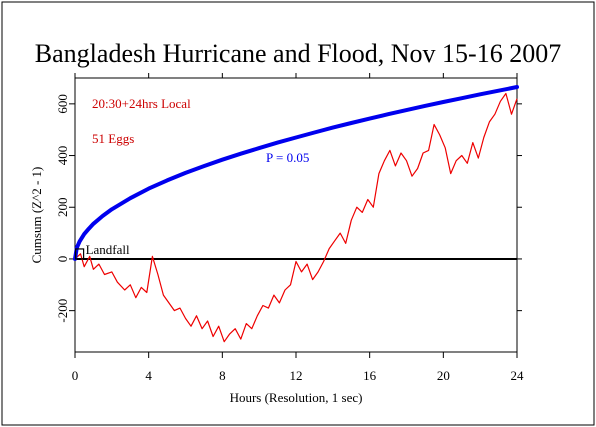 This screenshot has width=596, height=427. I want to click on x-tick-label: 0, so click(75, 375).